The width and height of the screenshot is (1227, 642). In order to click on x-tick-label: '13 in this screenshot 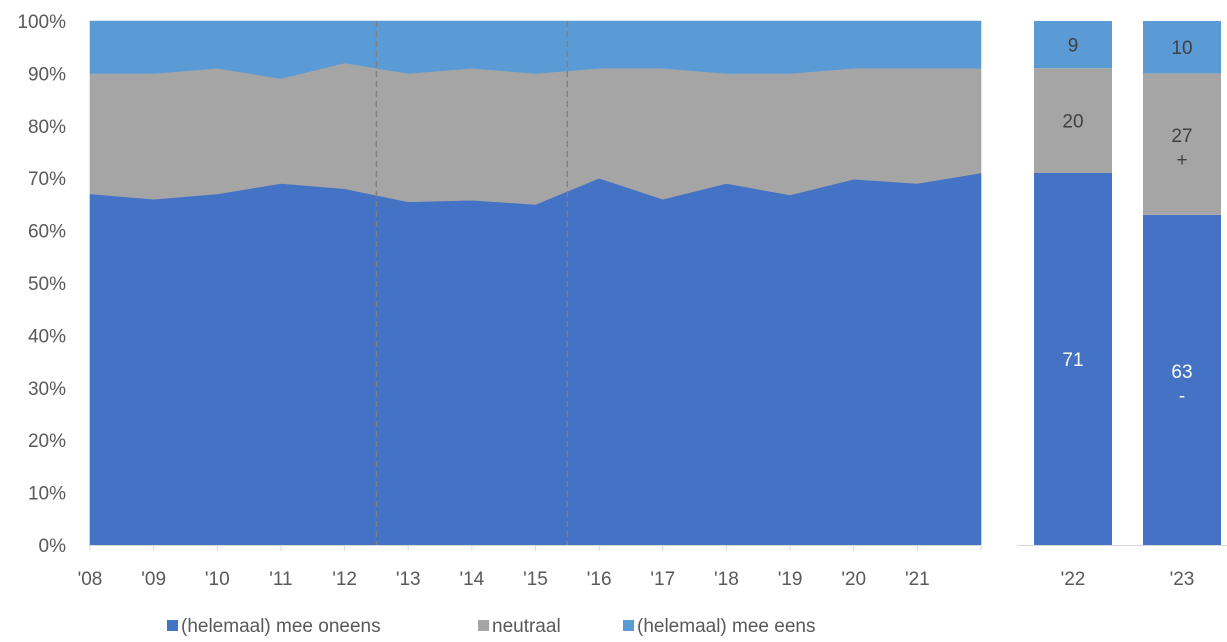, I will do `click(408, 579)`.